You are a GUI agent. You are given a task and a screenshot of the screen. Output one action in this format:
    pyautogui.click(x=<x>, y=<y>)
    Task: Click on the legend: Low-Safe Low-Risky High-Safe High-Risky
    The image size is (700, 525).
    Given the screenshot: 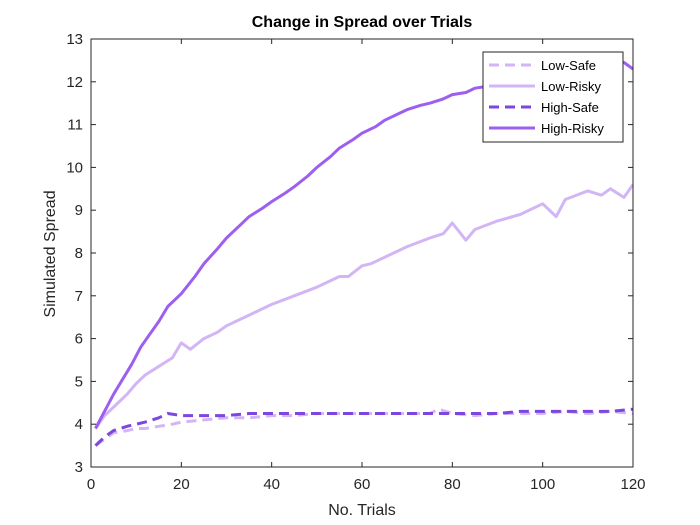 What is the action you would take?
    pyautogui.click(x=553, y=97)
    